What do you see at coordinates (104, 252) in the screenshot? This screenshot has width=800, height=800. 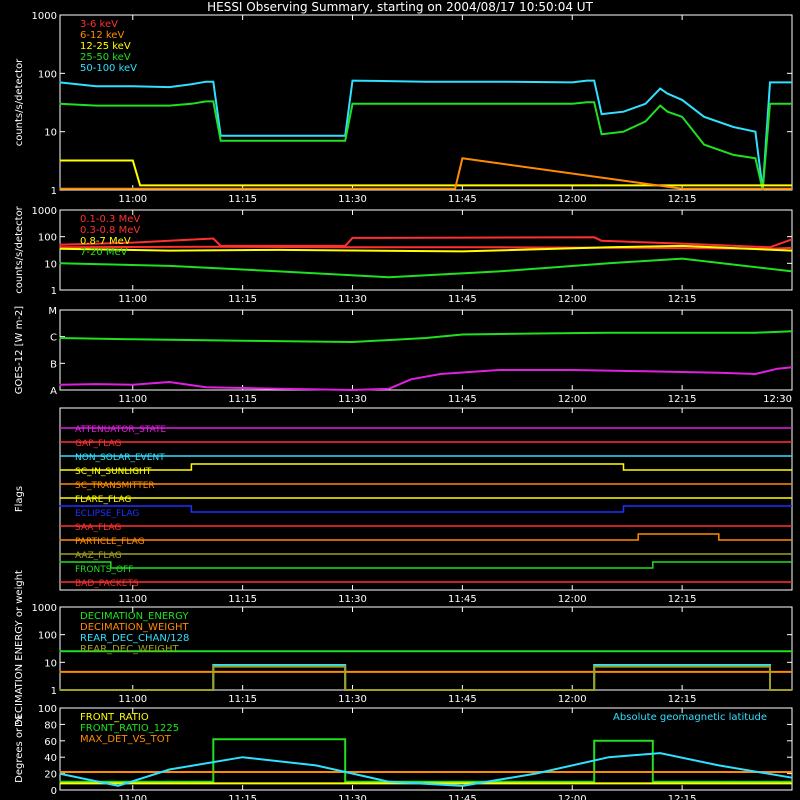 I see `legend-entry-p2-3: 7-20 MeV` at bounding box center [104, 252].